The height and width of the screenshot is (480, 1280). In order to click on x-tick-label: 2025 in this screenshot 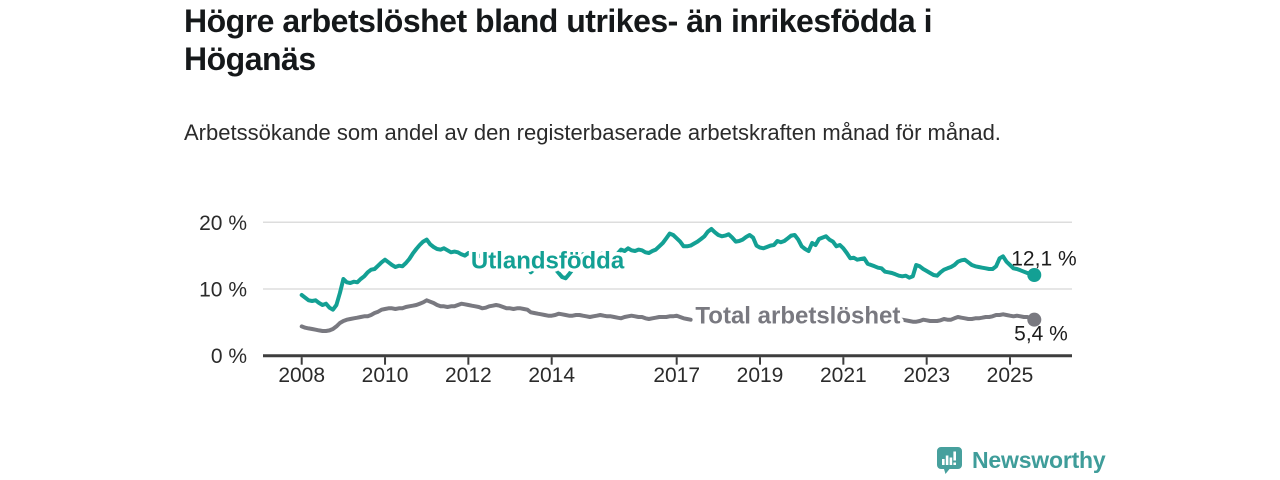, I will do `click(1010, 375)`.